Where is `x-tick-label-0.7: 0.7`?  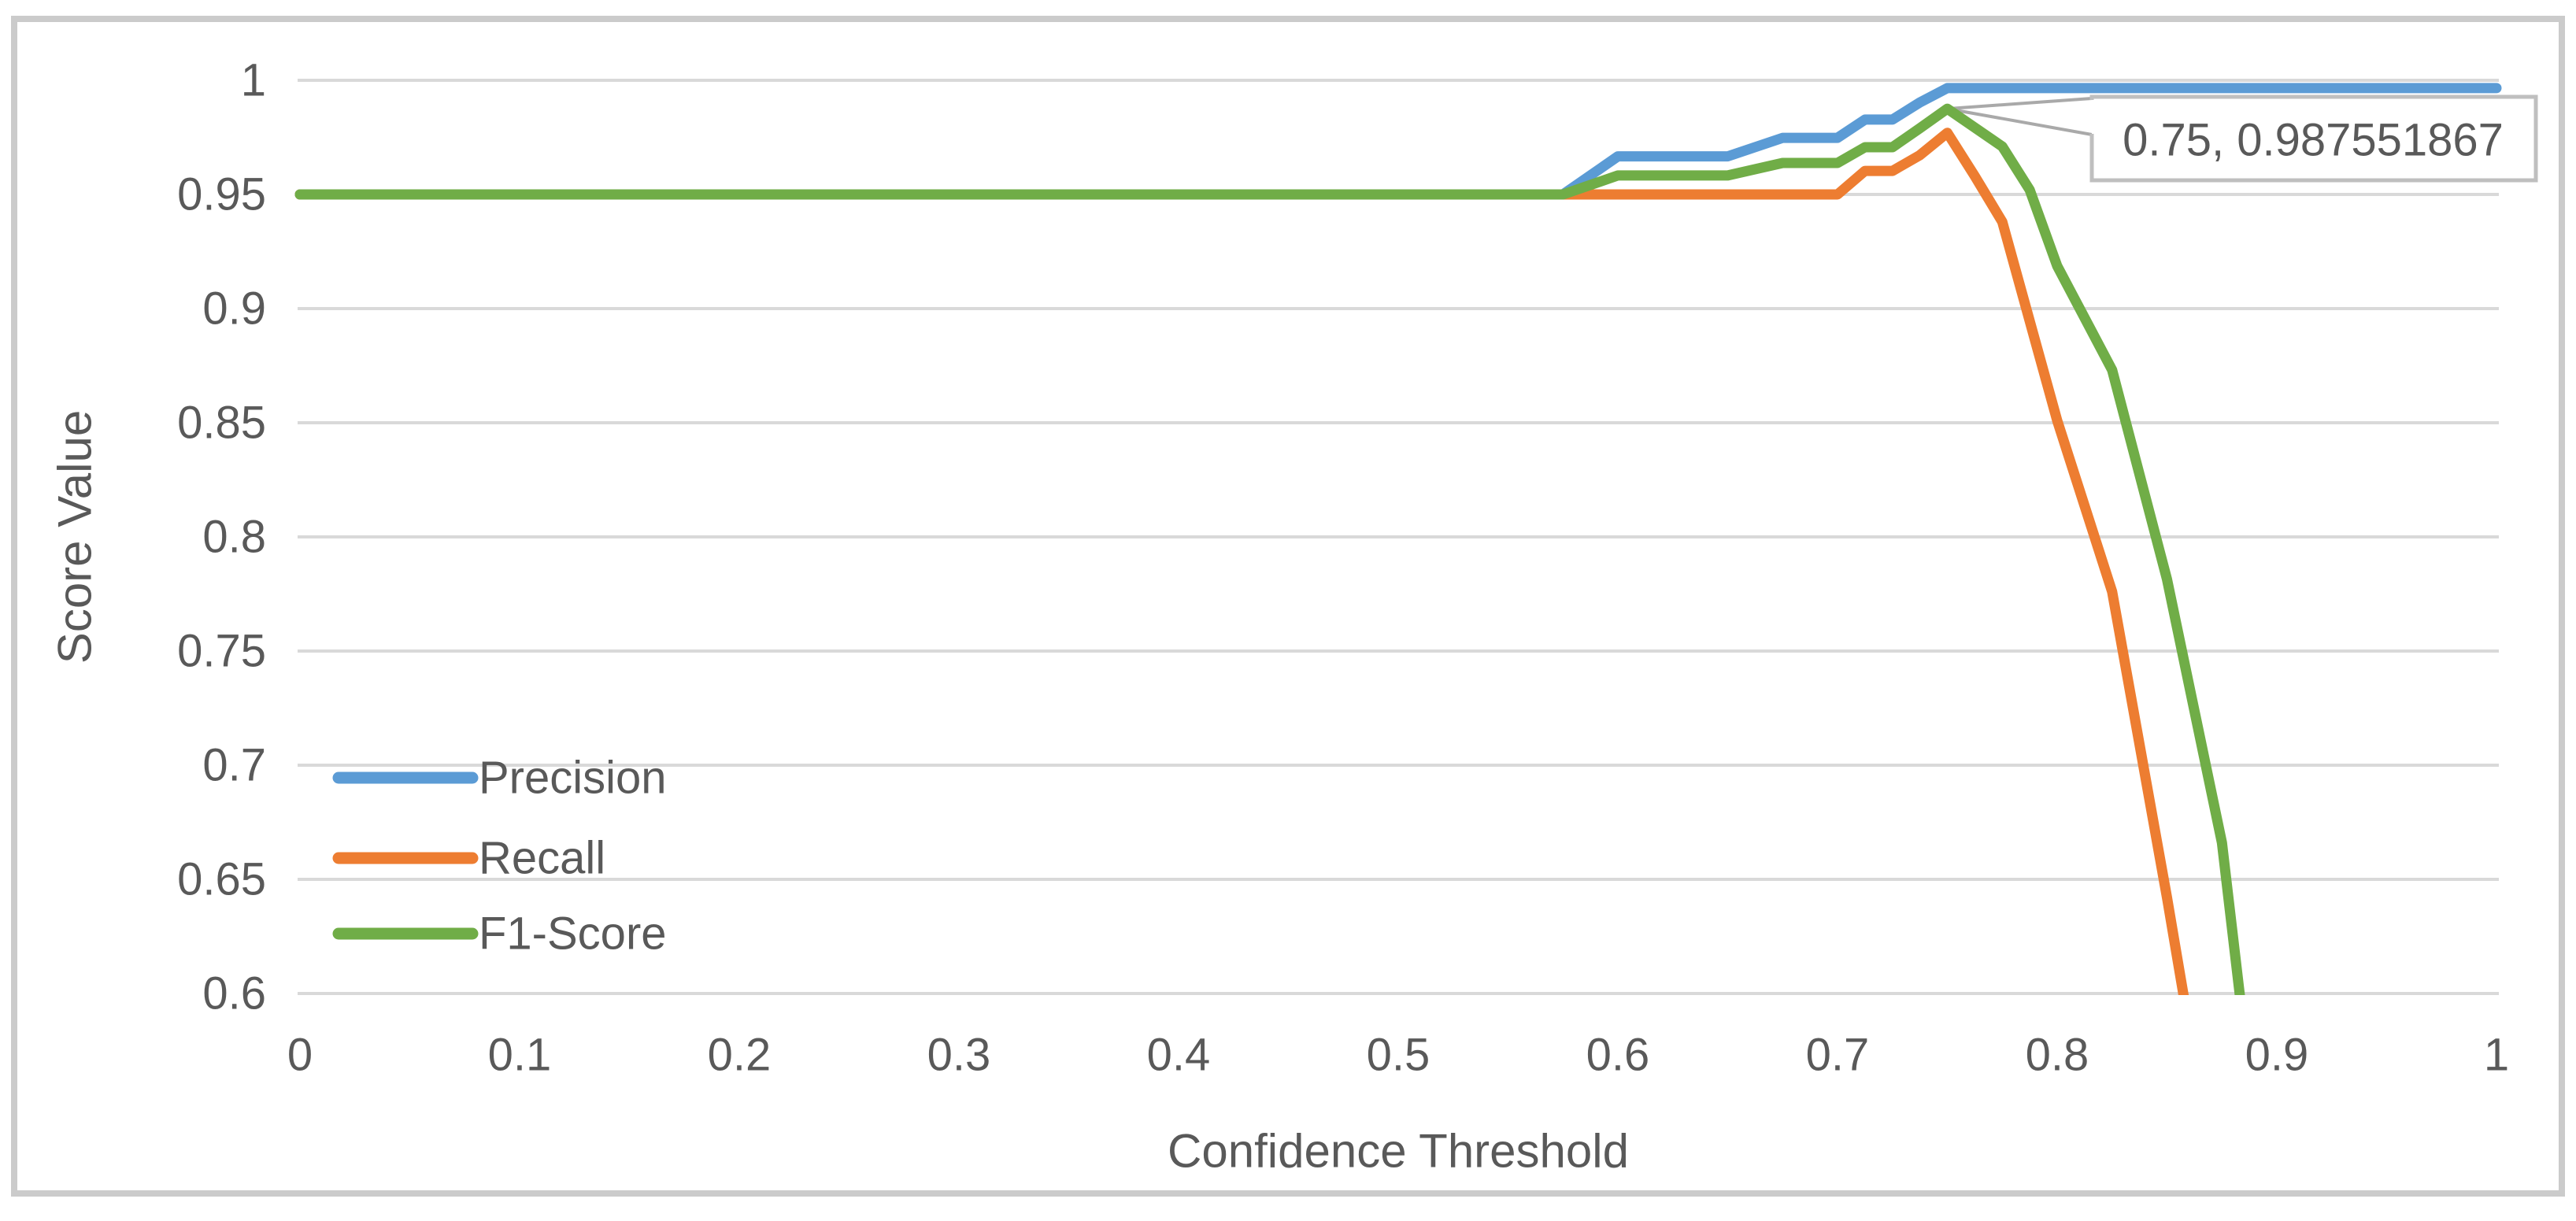
x-tick-label-0.7: 0.7 is located at coordinates (1838, 1055).